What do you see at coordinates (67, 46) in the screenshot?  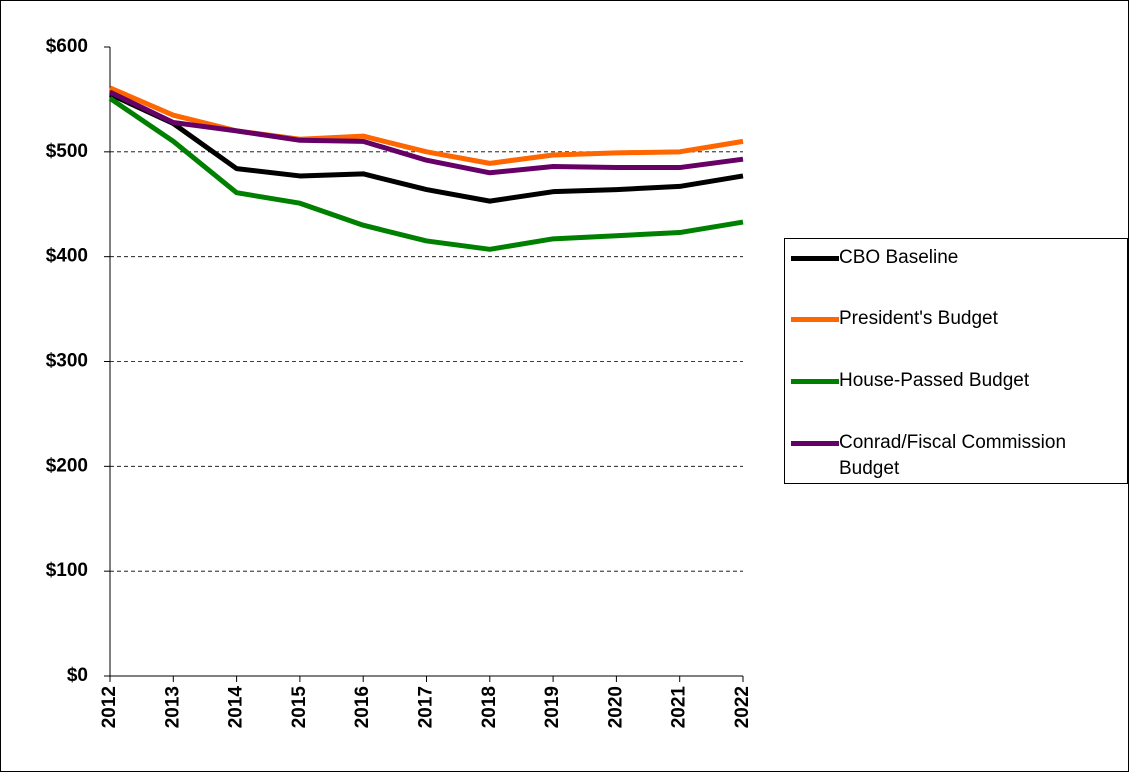 I see `y-tick-label: $600` at bounding box center [67, 46].